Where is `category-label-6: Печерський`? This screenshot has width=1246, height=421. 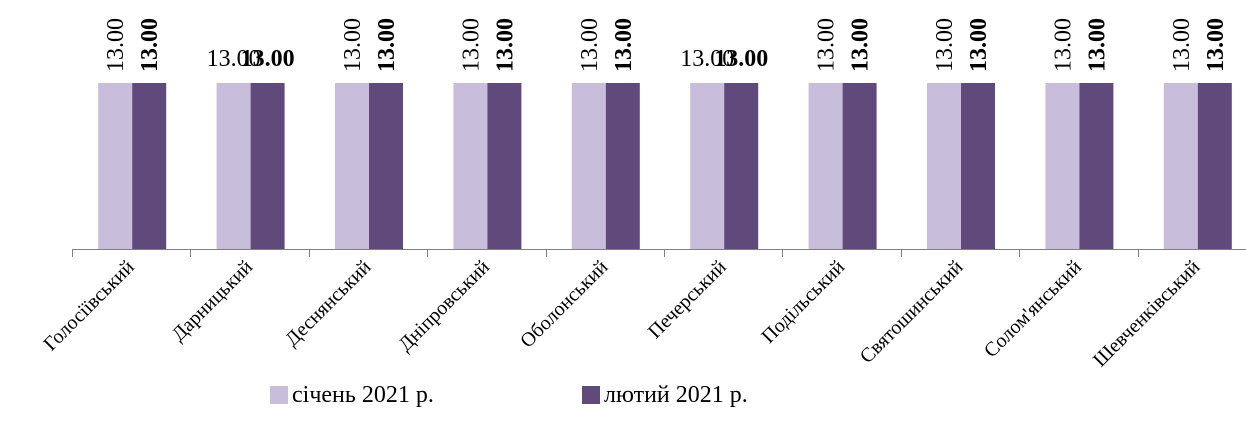
category-label-6: Печерський is located at coordinates (687, 299).